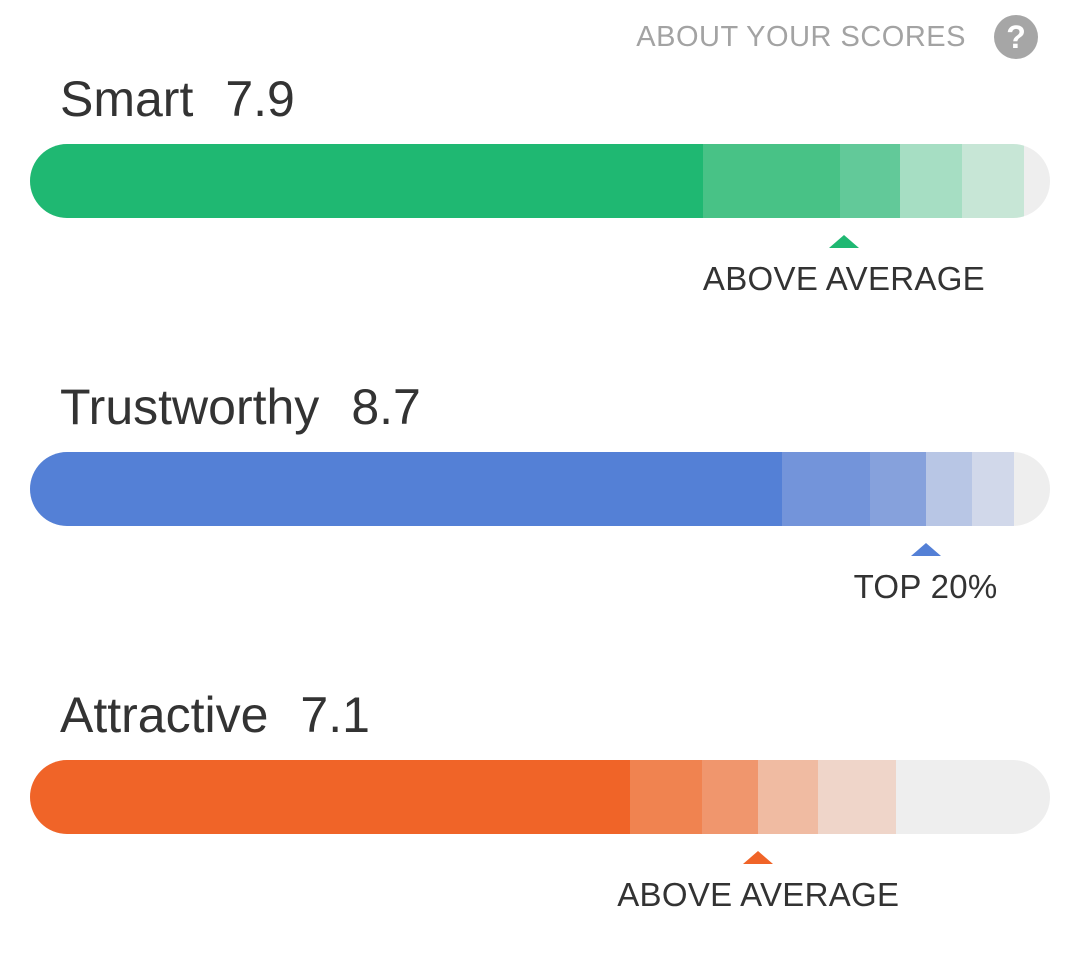  Describe the element at coordinates (260, 99) in the screenshot. I see `score-value: 7.9` at that location.